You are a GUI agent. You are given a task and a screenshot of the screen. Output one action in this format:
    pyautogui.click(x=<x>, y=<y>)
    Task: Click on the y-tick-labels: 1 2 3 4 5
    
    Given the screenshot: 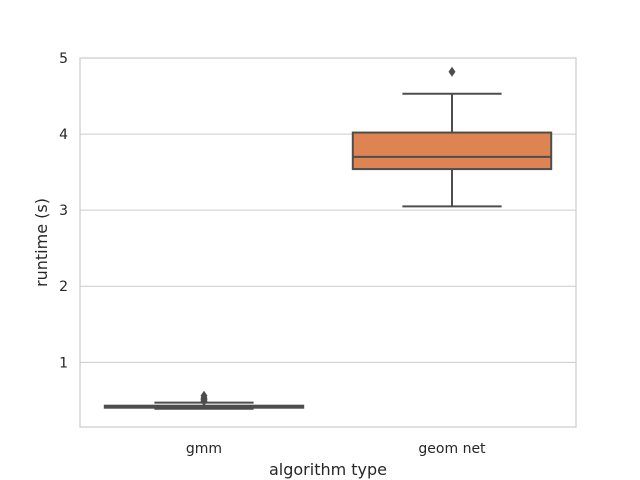 What is the action you would take?
    pyautogui.click(x=63, y=211)
    